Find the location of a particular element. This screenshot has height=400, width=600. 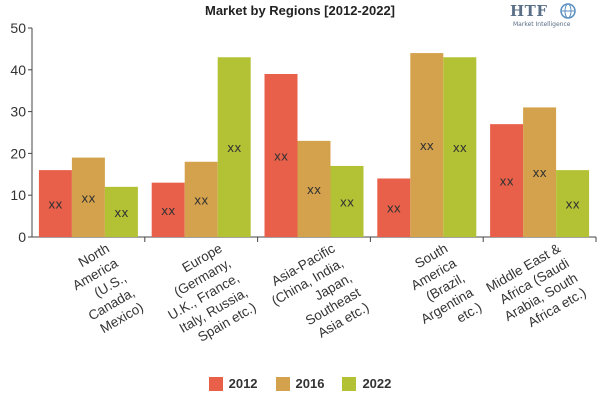

logo-mark: HTF is located at coordinates (529, 11).